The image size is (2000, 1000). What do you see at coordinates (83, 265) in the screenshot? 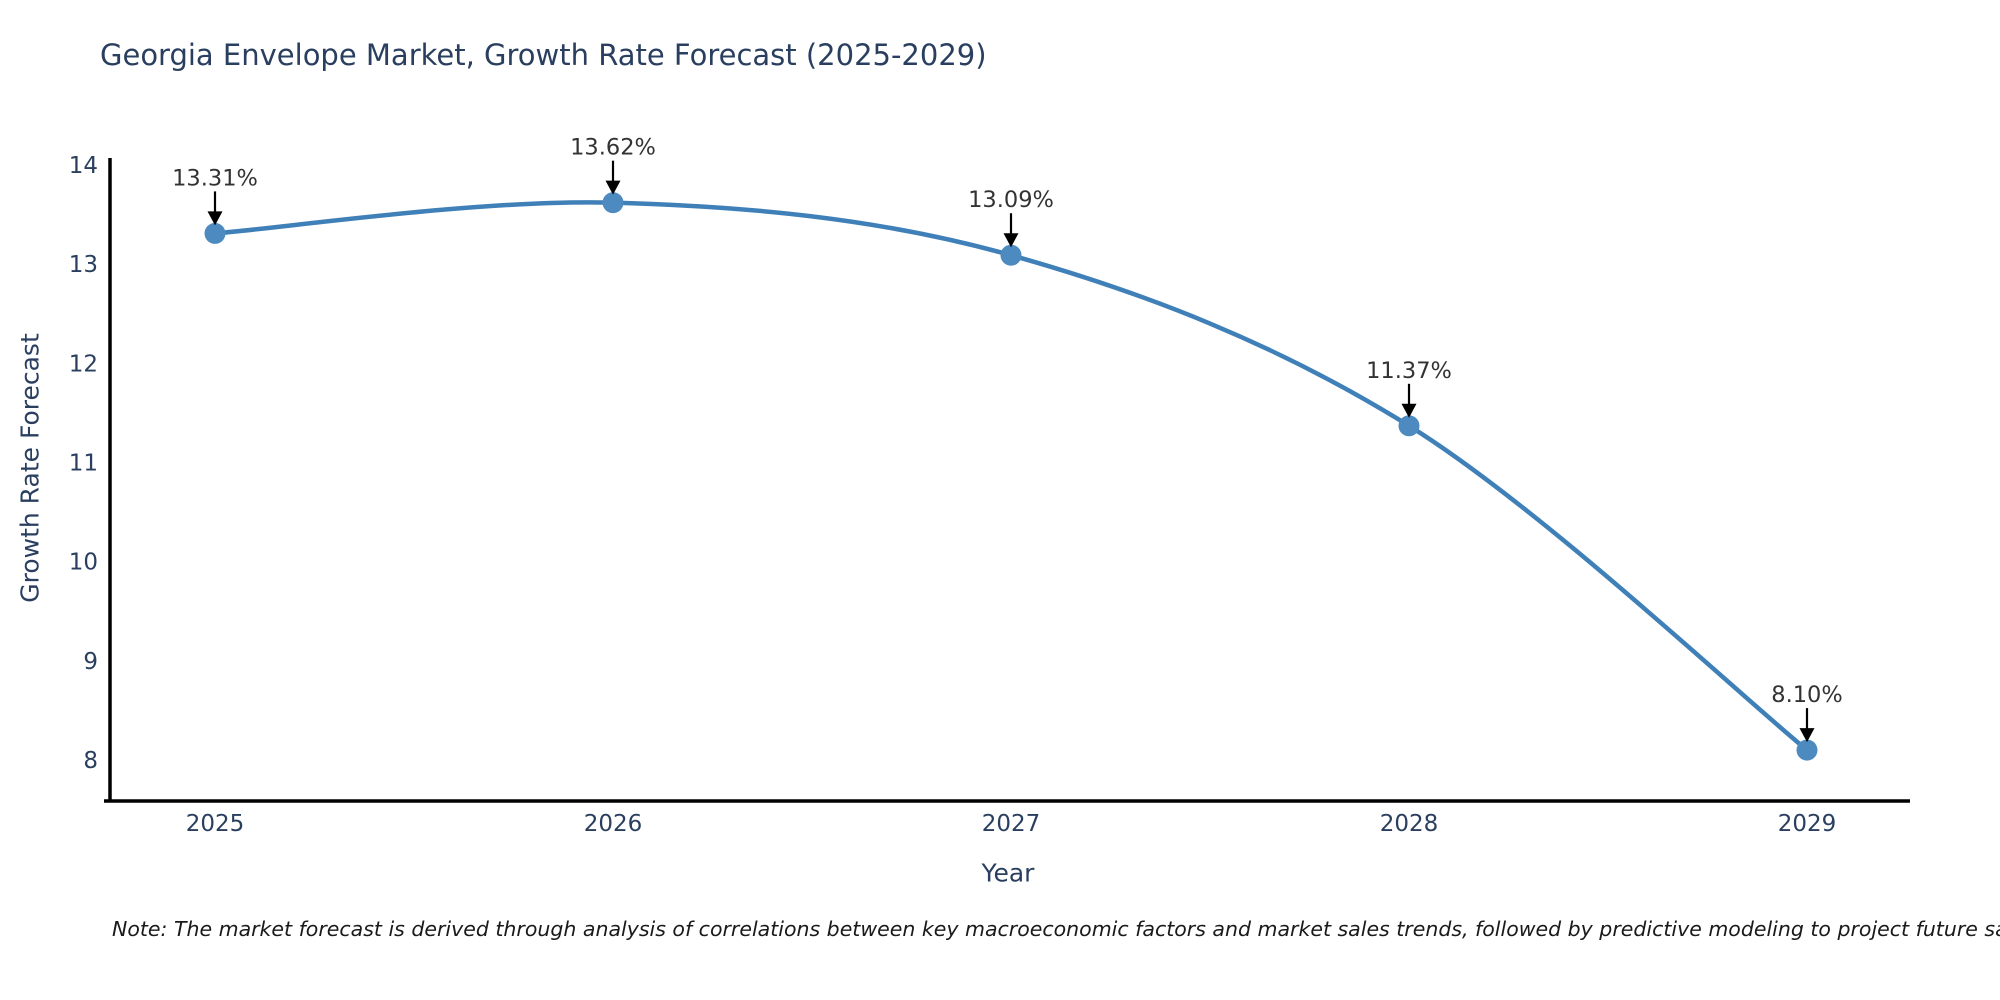
I see `y-tick-13: 13` at bounding box center [83, 265].